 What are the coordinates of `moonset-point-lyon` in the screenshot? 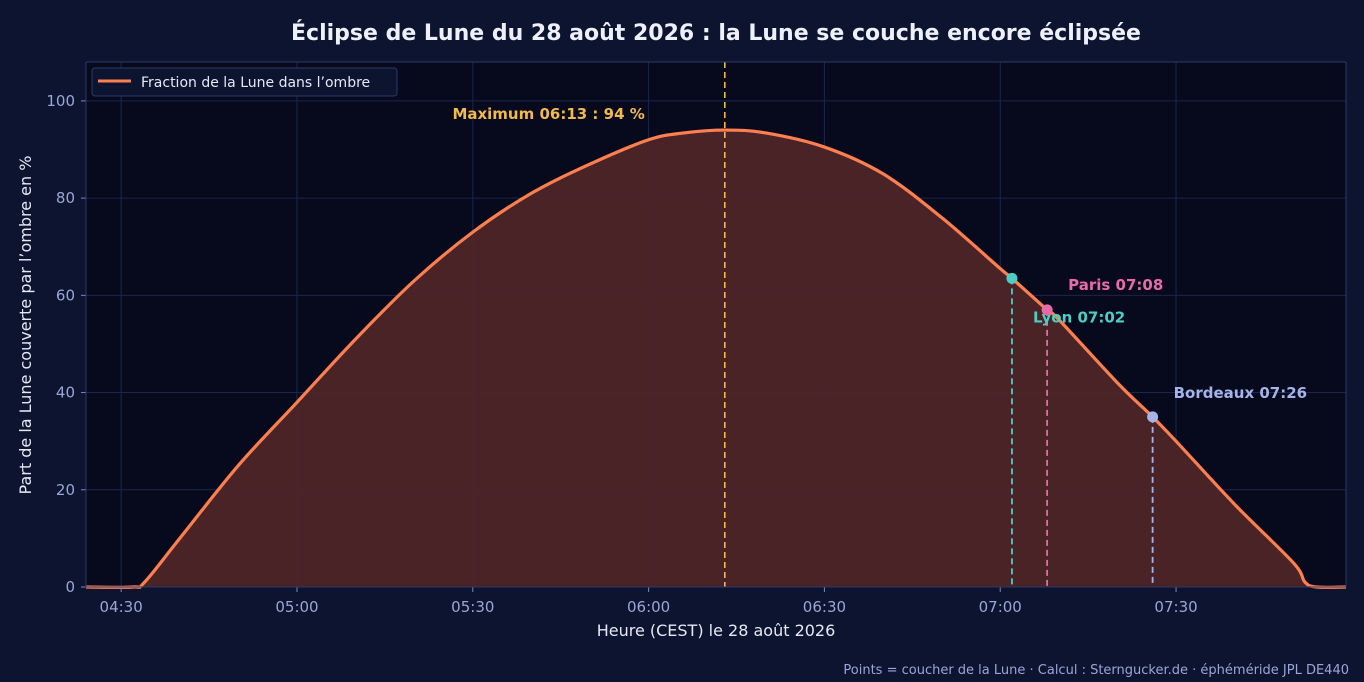 It's located at (1012, 278).